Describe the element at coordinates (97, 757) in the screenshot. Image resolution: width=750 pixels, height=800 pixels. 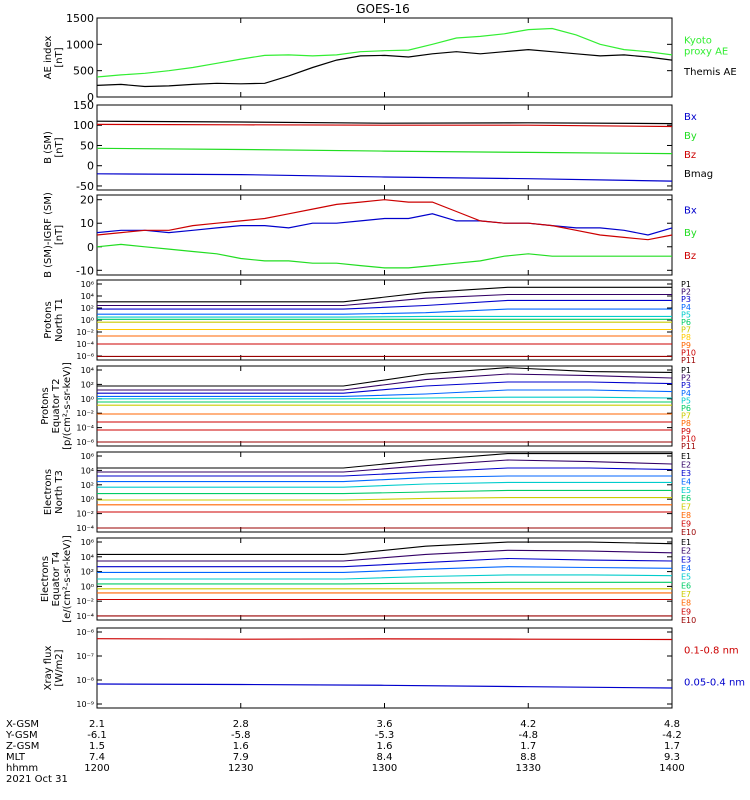
I see `x-row-value: 7.4` at that location.